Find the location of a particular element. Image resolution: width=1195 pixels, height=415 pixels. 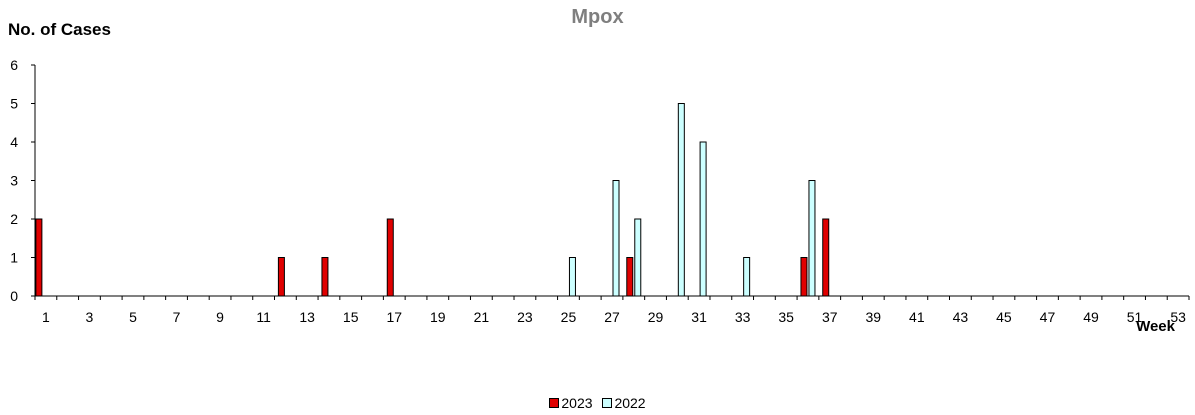

x-tick-label: 15 is located at coordinates (351, 317).